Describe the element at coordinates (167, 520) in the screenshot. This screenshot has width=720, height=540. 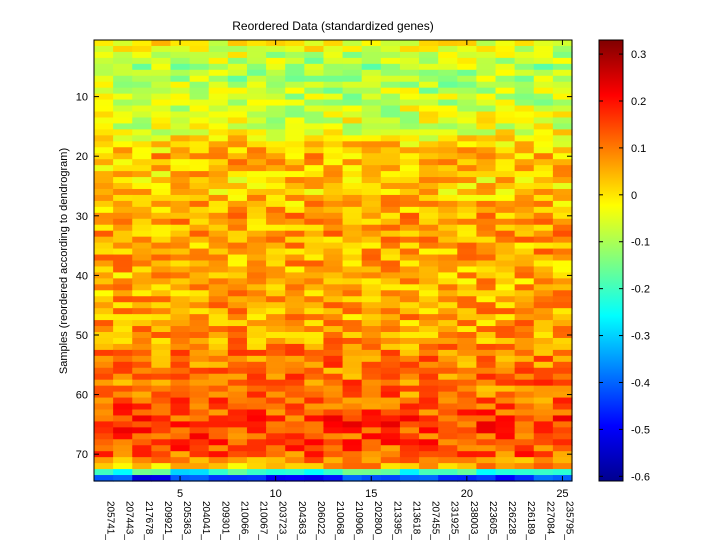
I see `gene-label: 209921_` at that location.